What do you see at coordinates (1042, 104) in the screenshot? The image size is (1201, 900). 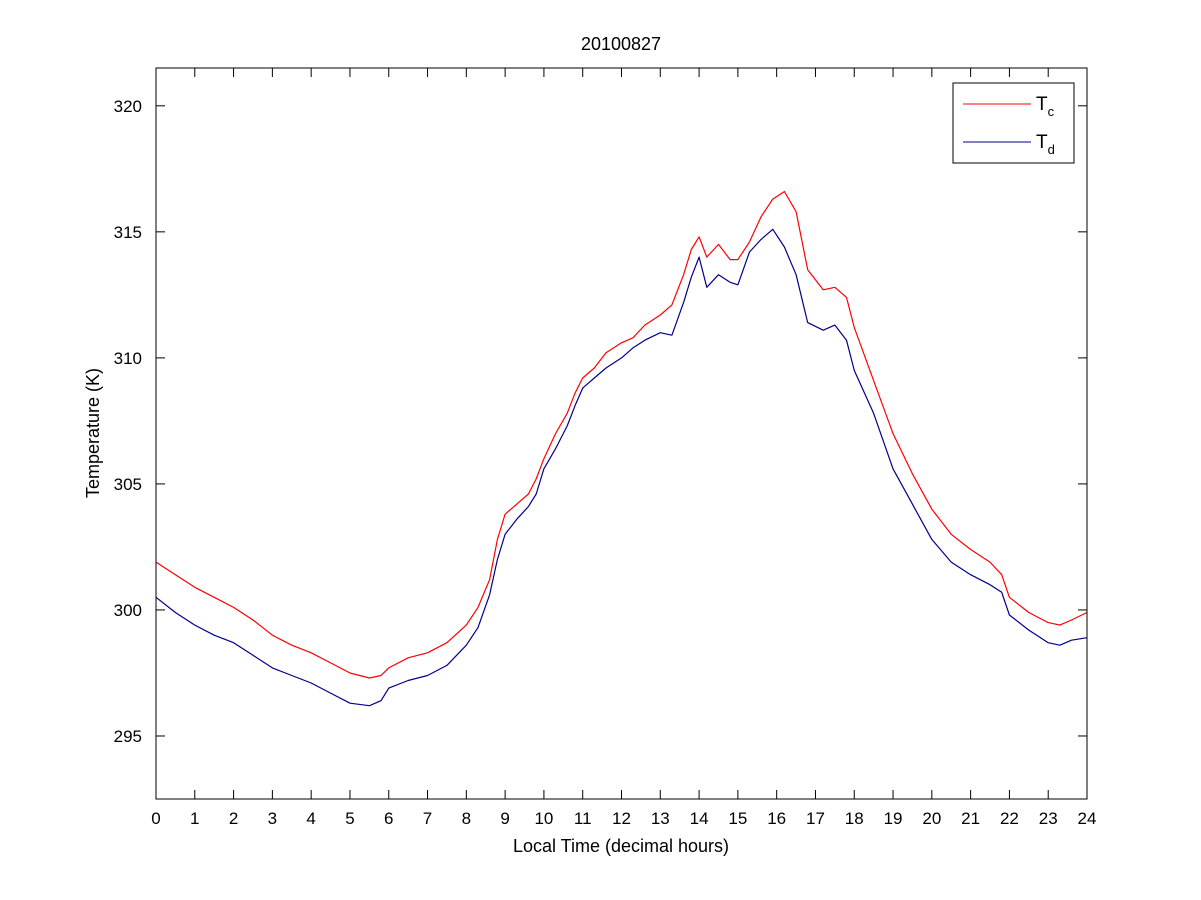 I see `legend-label-tc-main: T` at bounding box center [1042, 104].